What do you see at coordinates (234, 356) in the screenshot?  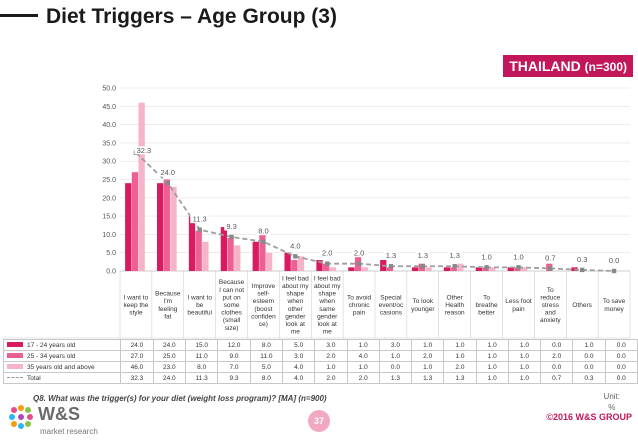 I see `table-cell: 9.0` at bounding box center [234, 356].